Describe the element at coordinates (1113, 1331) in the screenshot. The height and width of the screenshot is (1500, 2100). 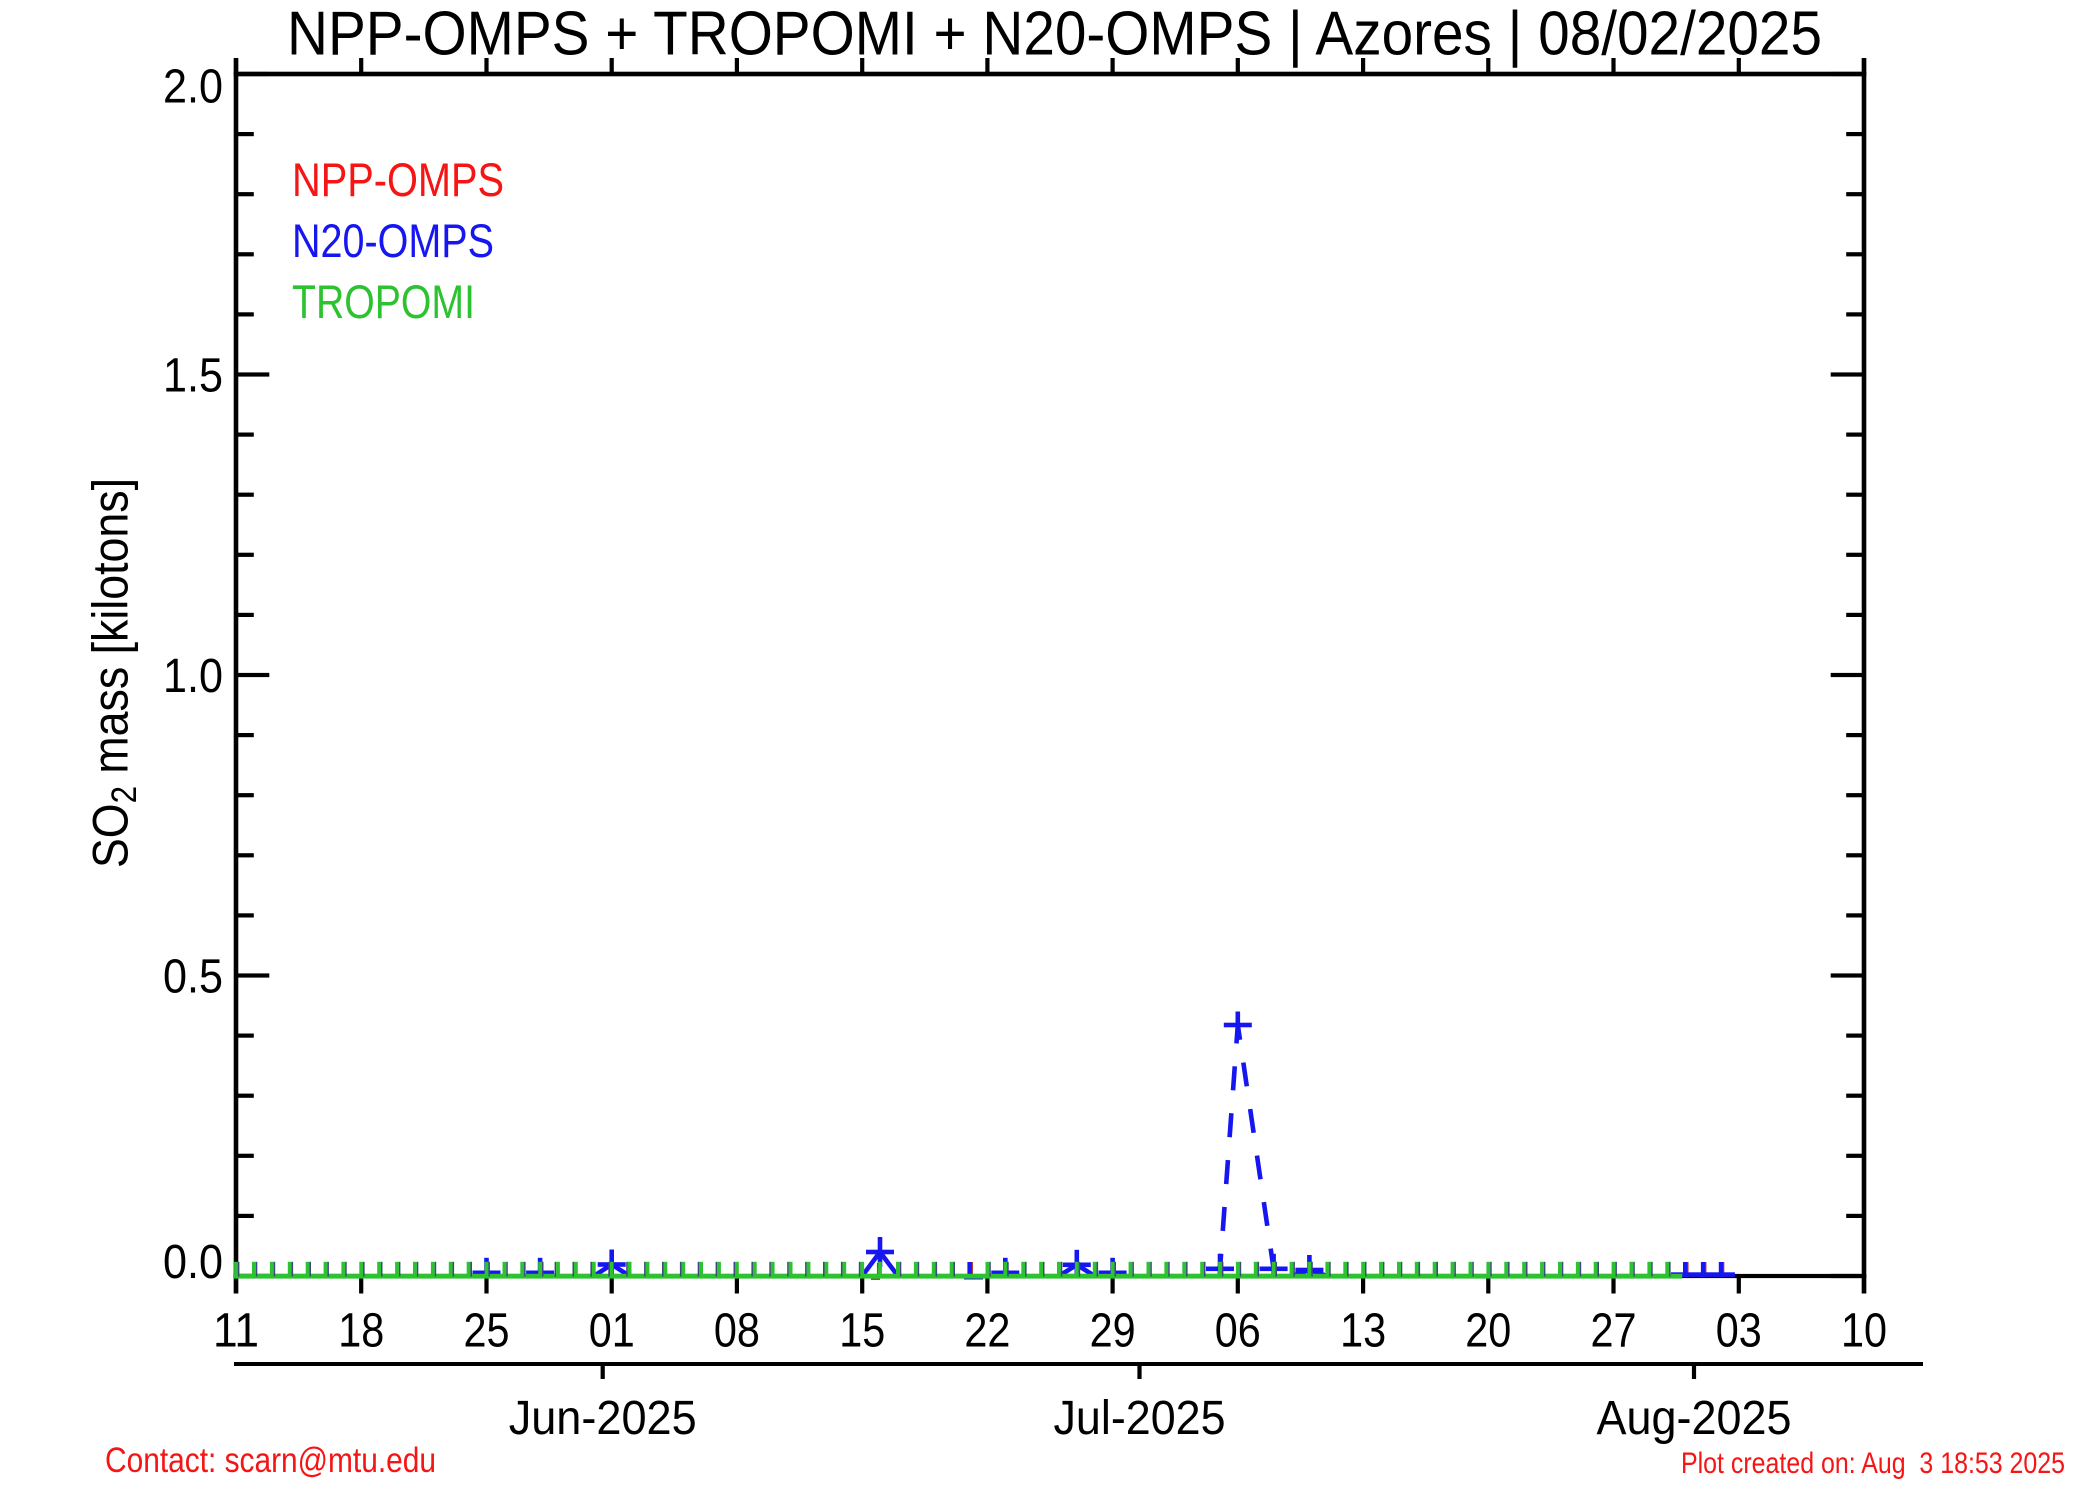
I see `svg-text: 29` at that location.